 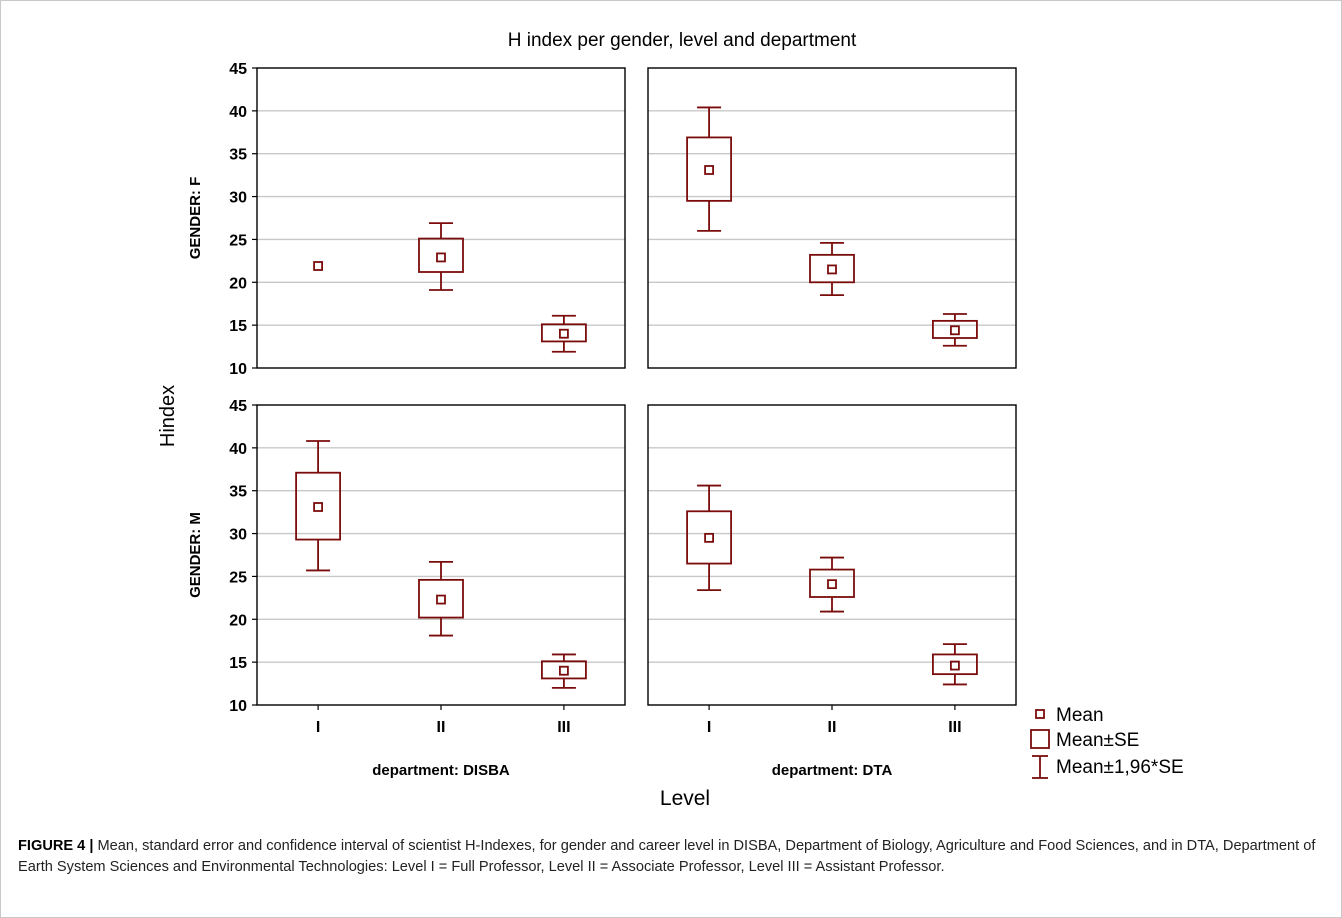 I want to click on legend-label: Mean, so click(x=1080, y=715).